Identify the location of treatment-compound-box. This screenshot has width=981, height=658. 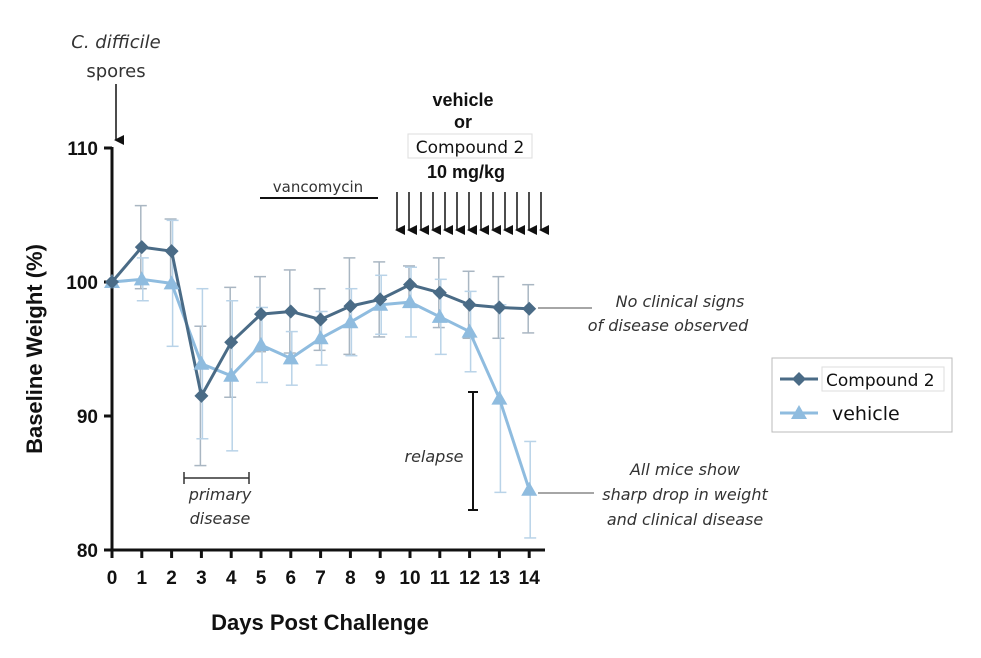
(470, 146).